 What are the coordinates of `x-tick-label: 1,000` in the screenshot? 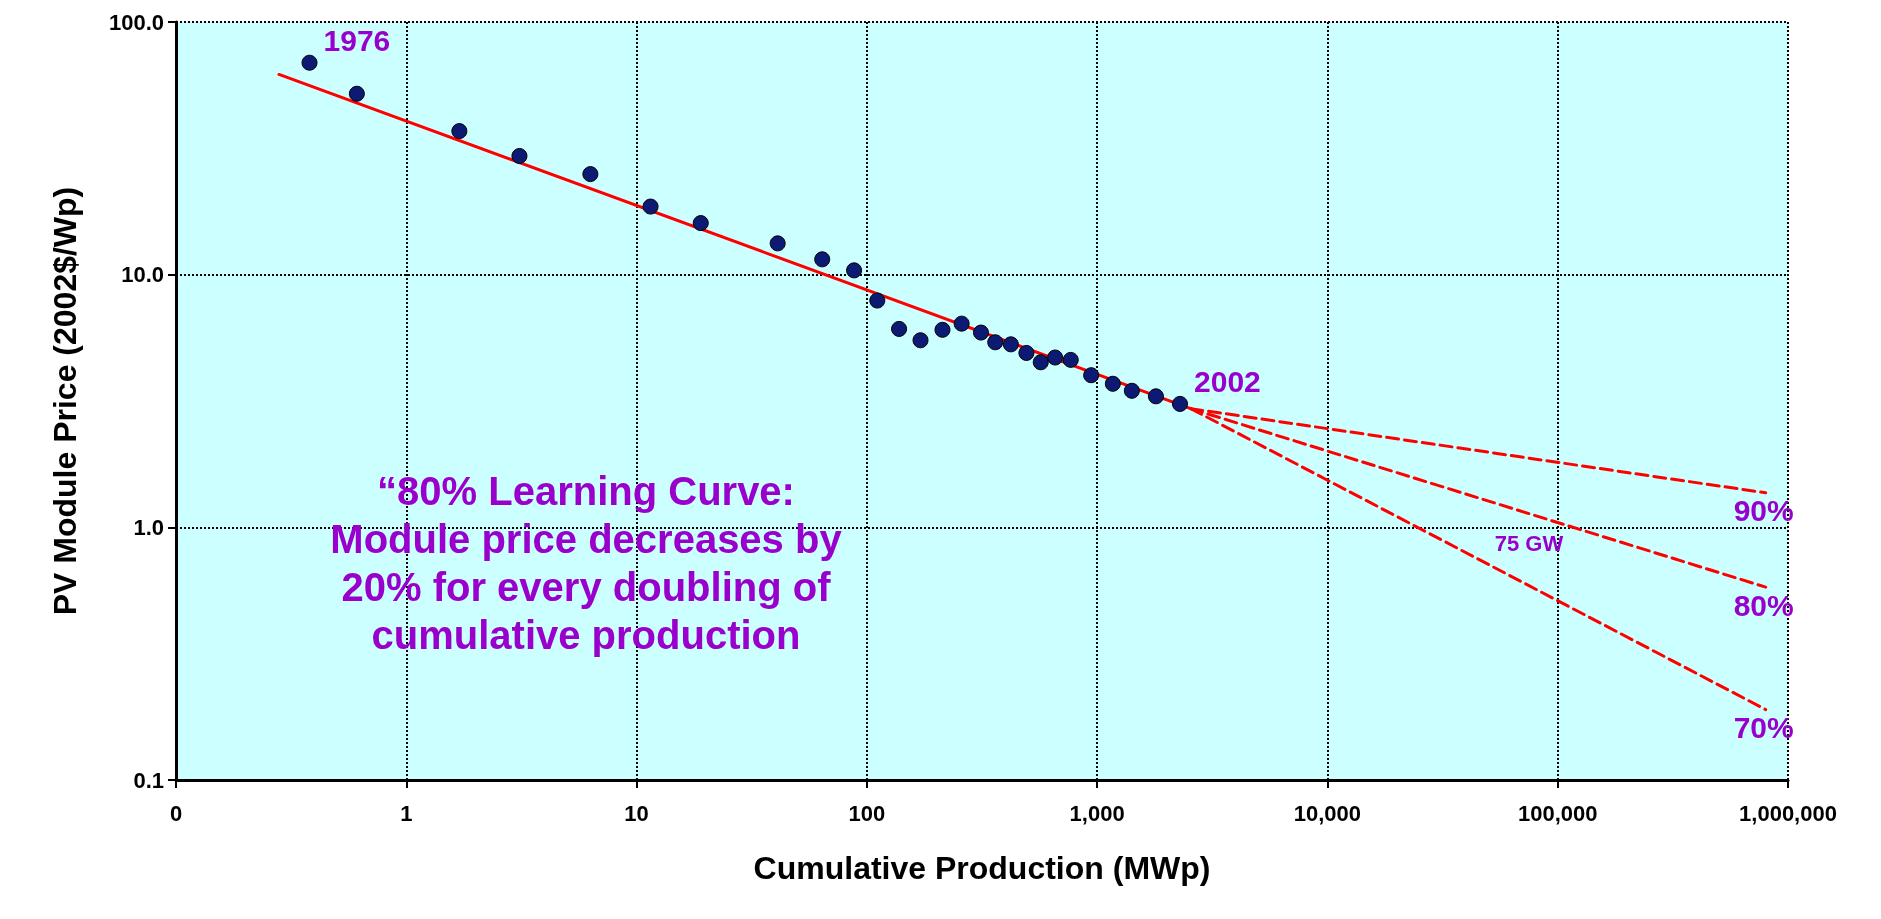 It's located at (1097, 813).